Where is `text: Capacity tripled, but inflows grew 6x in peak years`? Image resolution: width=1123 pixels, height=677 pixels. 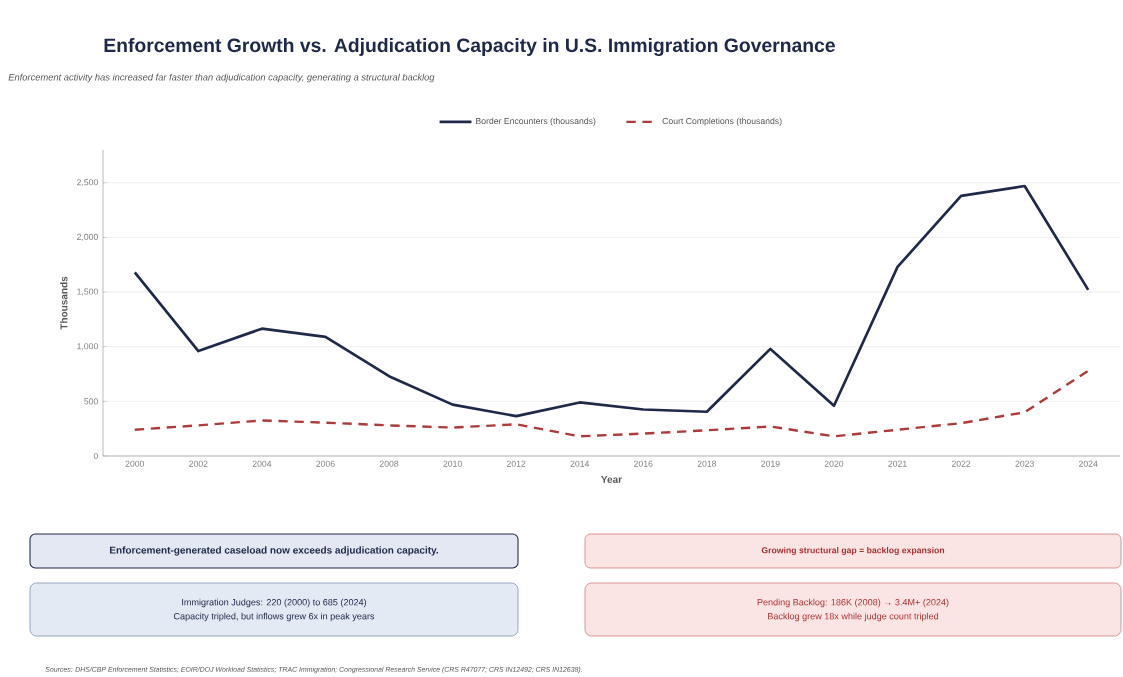
text: Capacity tripled, but inflows grew 6x in peak years is located at coordinates (274, 617).